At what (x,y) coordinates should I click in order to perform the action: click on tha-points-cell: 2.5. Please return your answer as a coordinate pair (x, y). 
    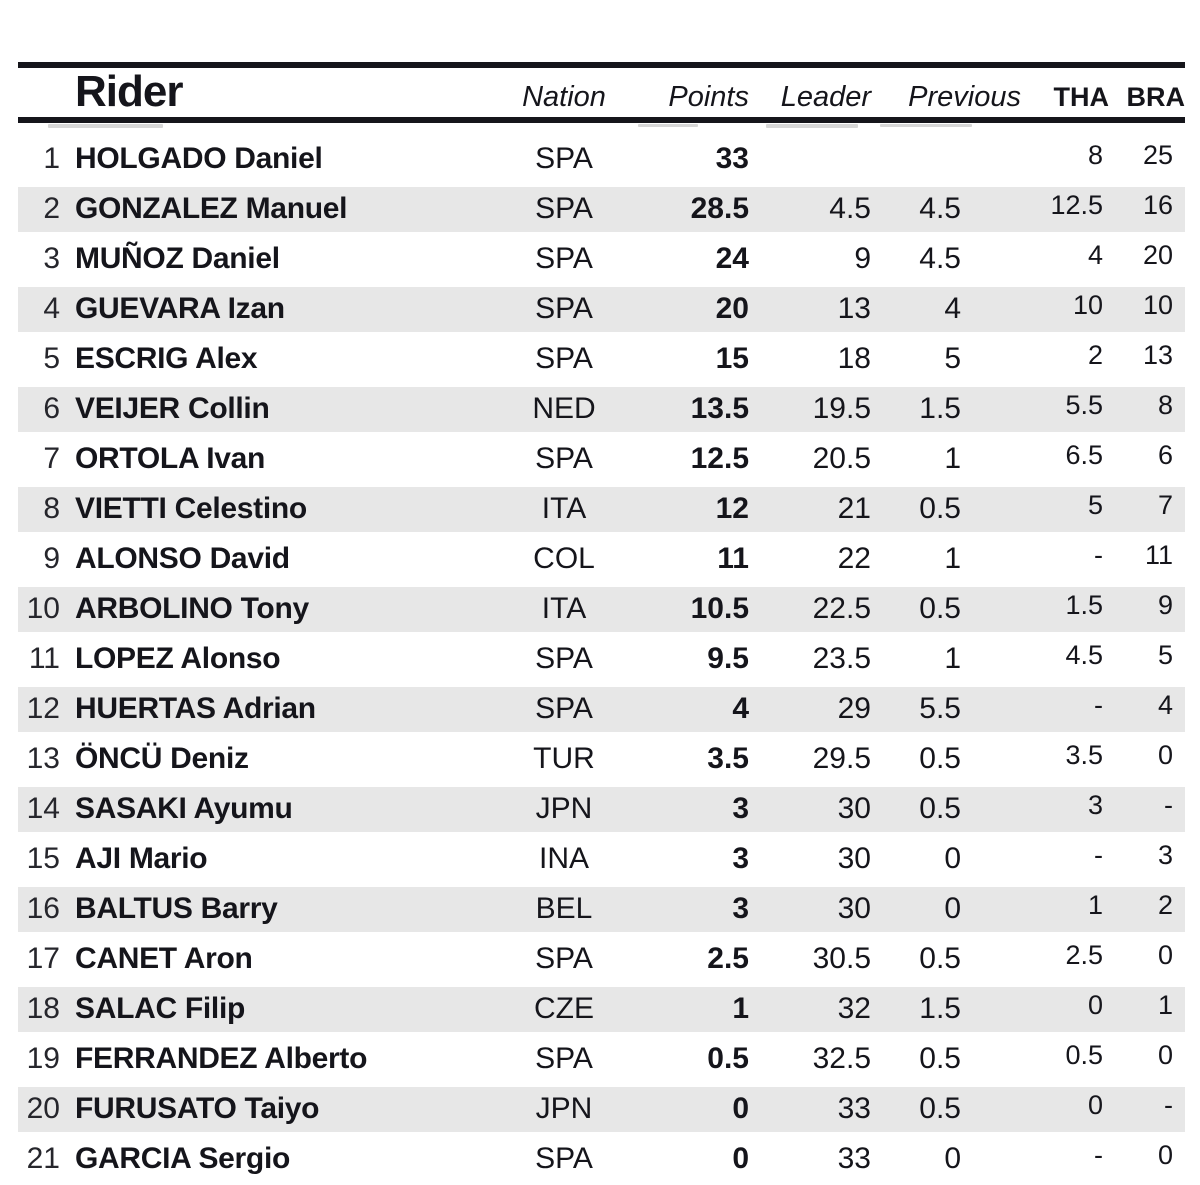
    Looking at the image, I should click on (1084, 954).